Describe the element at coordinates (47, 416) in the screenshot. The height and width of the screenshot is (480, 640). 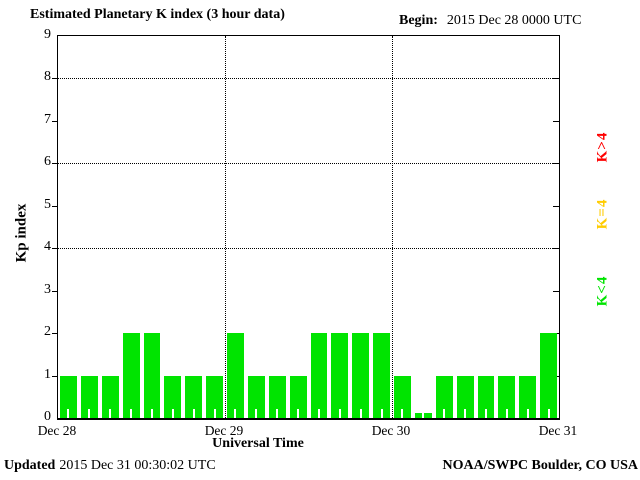
I see `y-tick-label-0: 0` at that location.